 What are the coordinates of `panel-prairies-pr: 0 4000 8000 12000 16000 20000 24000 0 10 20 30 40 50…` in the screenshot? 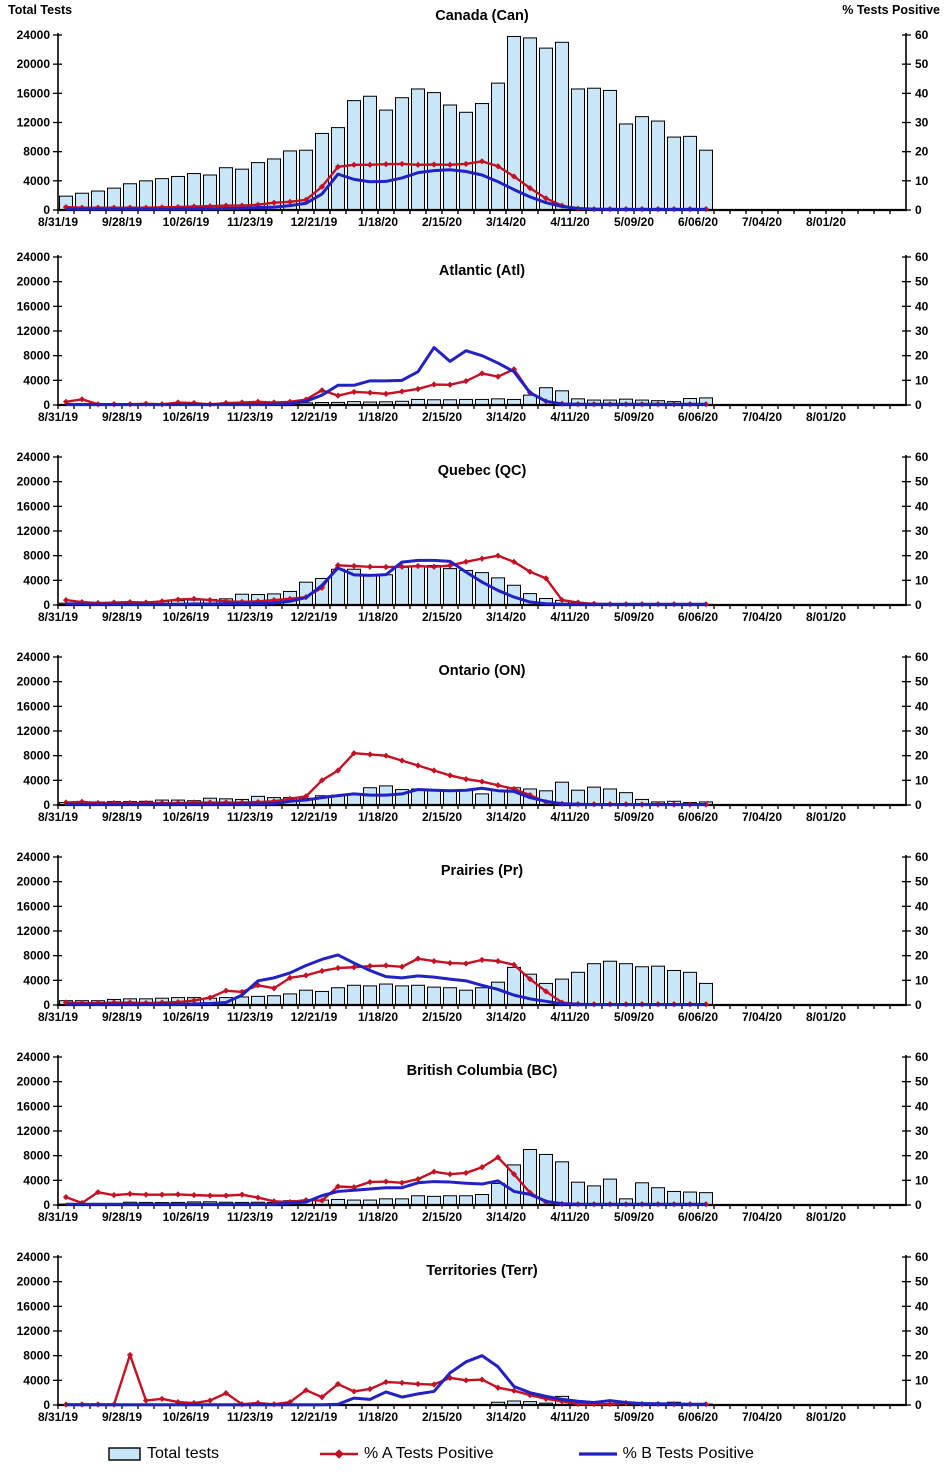 It's located at (473, 932).